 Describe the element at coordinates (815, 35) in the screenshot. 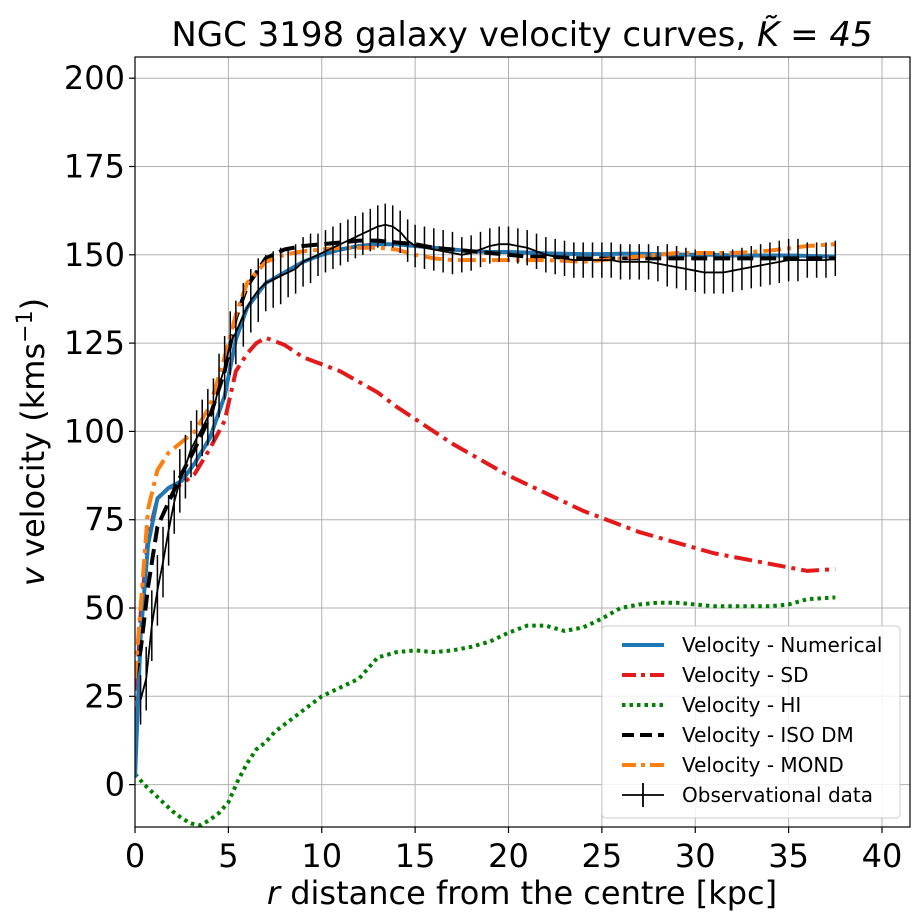

I see `chart-title-math: K̃ = 45` at that location.